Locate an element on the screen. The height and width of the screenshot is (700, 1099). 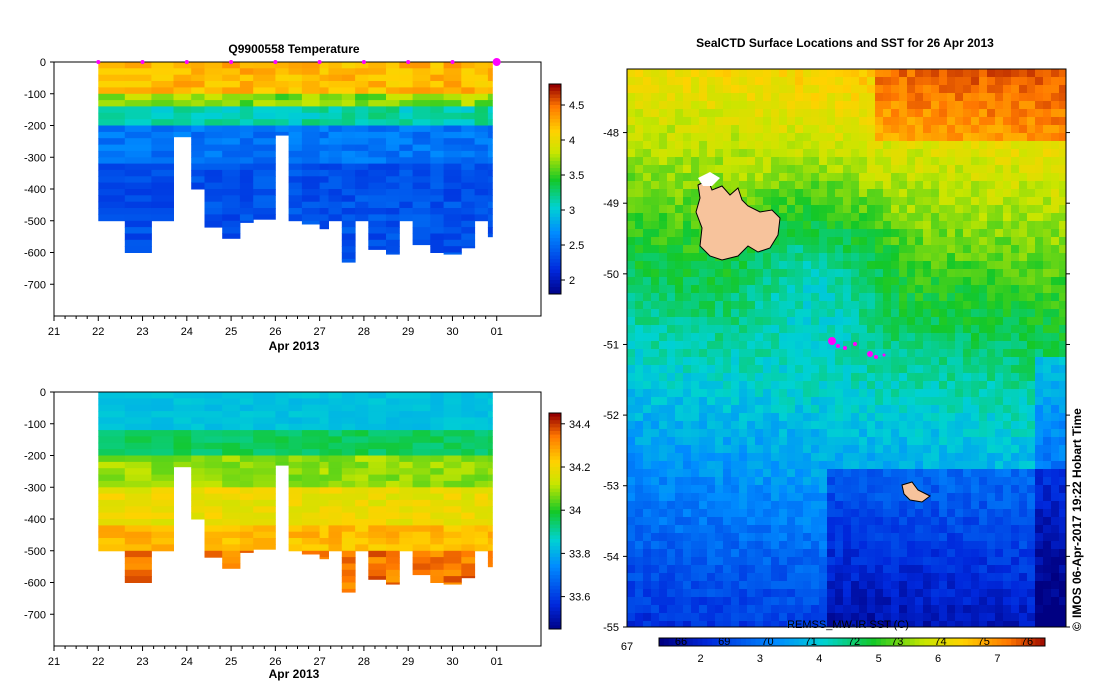
y-tick-label: -400 is located at coordinates (35, 190).